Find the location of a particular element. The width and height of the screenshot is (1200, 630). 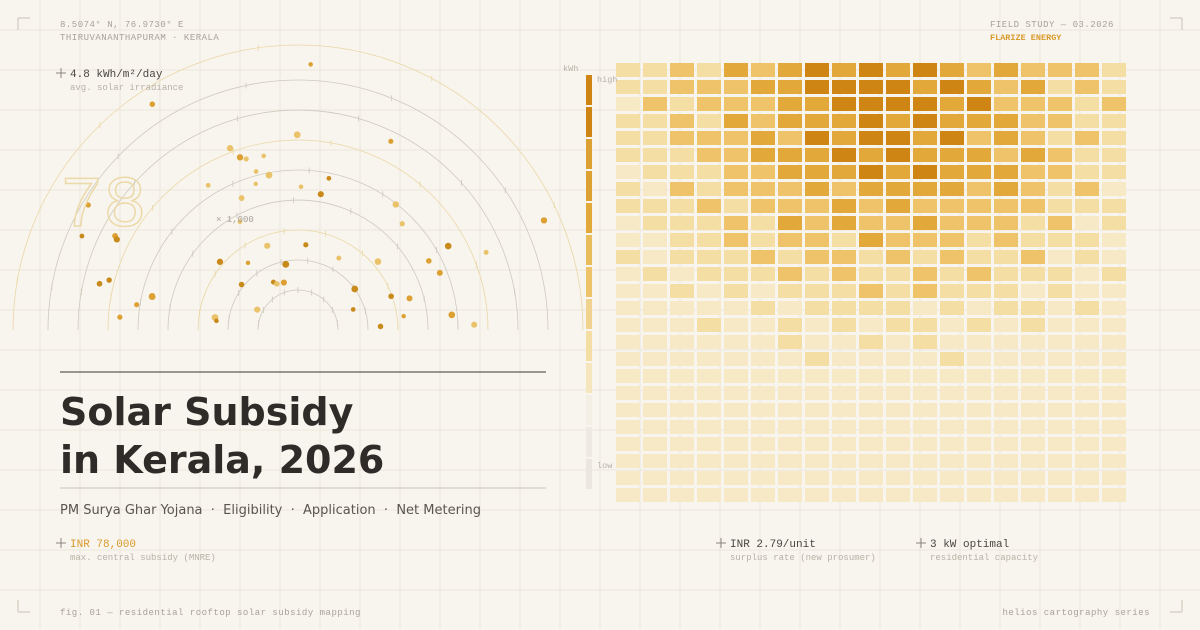

stat-label: residential capacity is located at coordinates (984, 558).